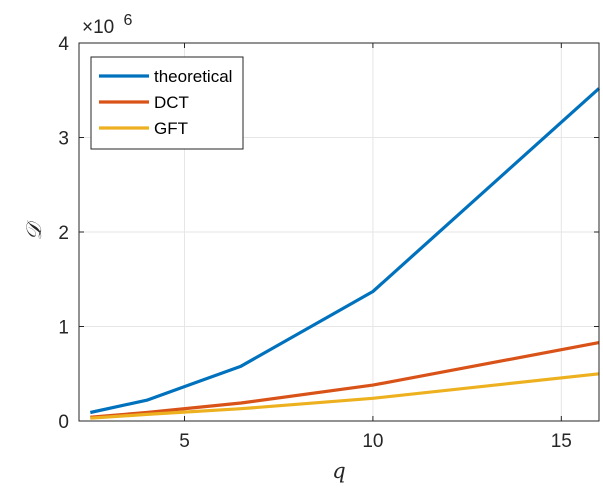  Describe the element at coordinates (171, 128) in the screenshot. I see `legend-label-gft: GFT` at that location.